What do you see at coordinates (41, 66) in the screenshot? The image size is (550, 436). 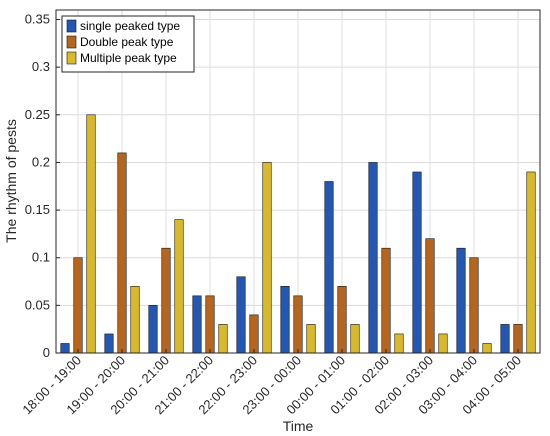 I see `y-tick-label: 0.3` at bounding box center [41, 66].